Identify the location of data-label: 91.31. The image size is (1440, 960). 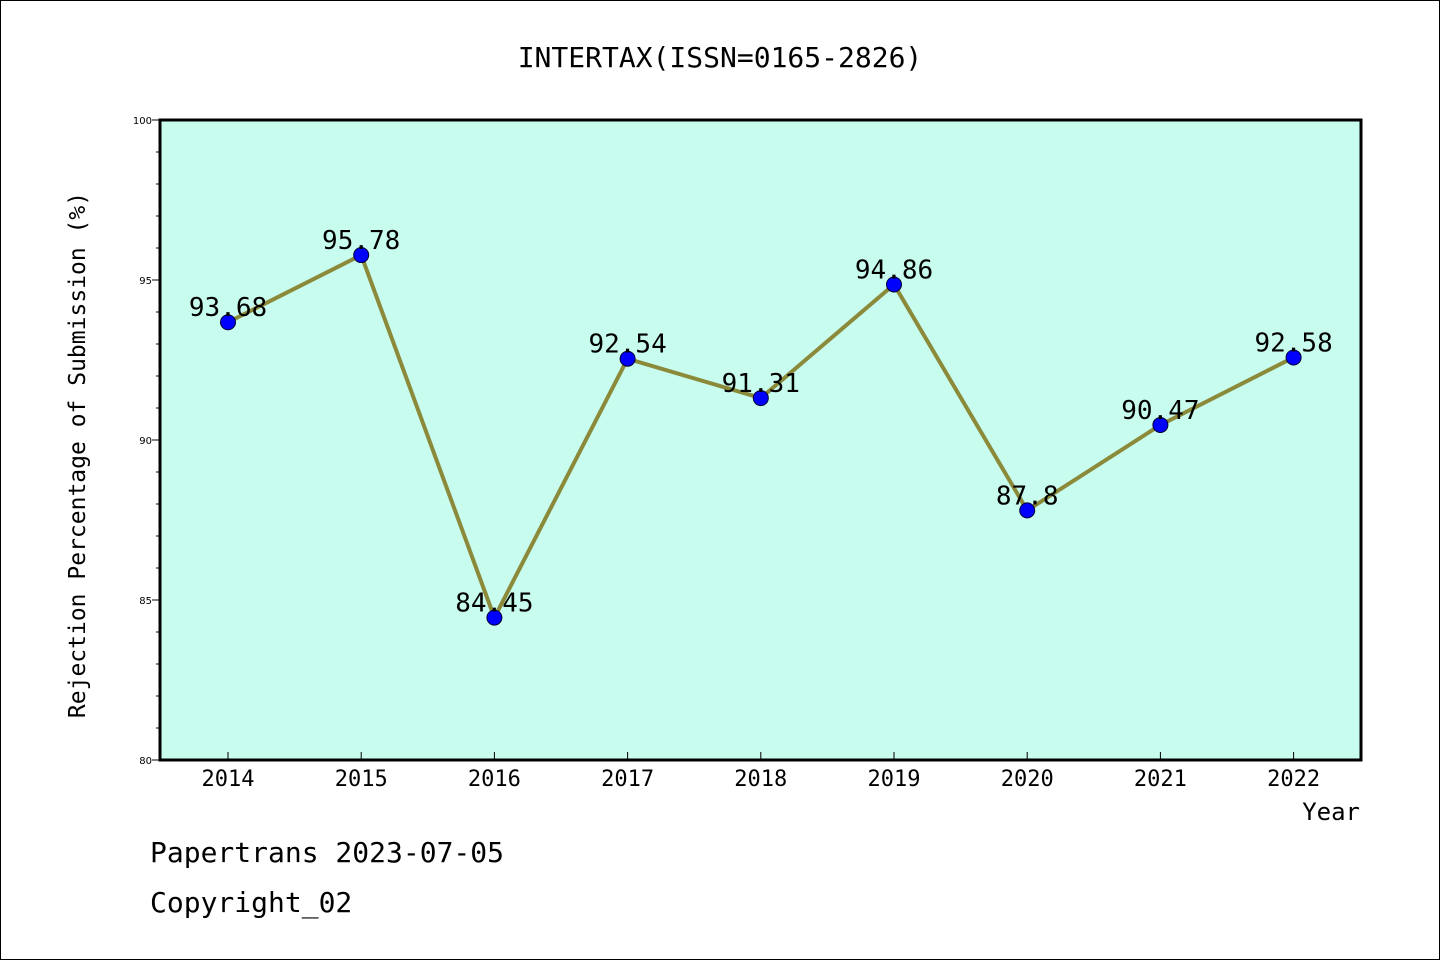
(761, 384).